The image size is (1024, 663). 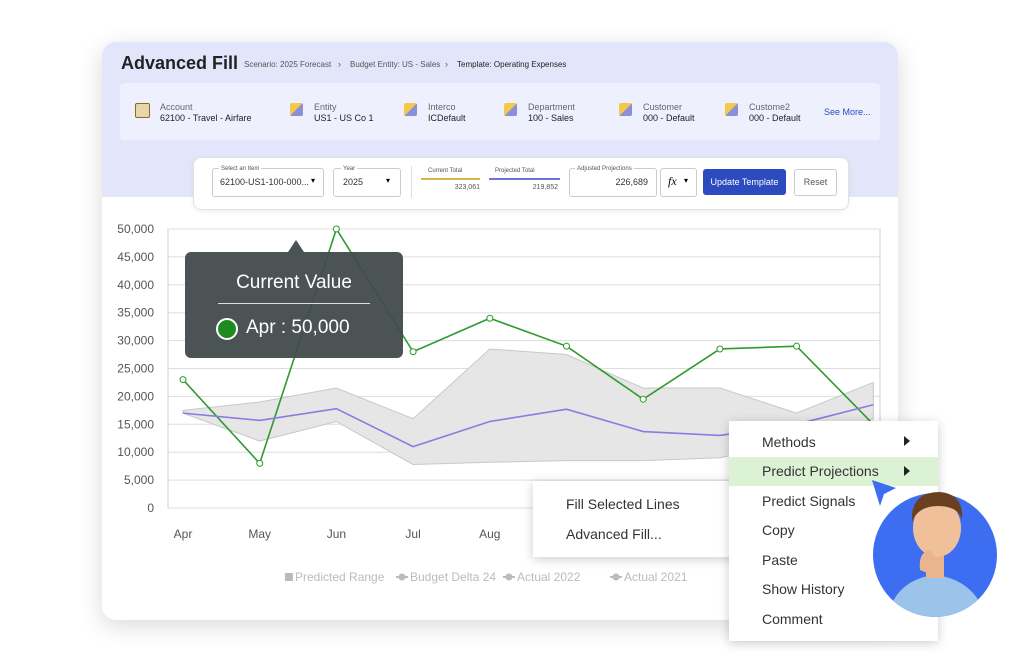 I want to click on field-value: 323,061, so click(x=467, y=187).